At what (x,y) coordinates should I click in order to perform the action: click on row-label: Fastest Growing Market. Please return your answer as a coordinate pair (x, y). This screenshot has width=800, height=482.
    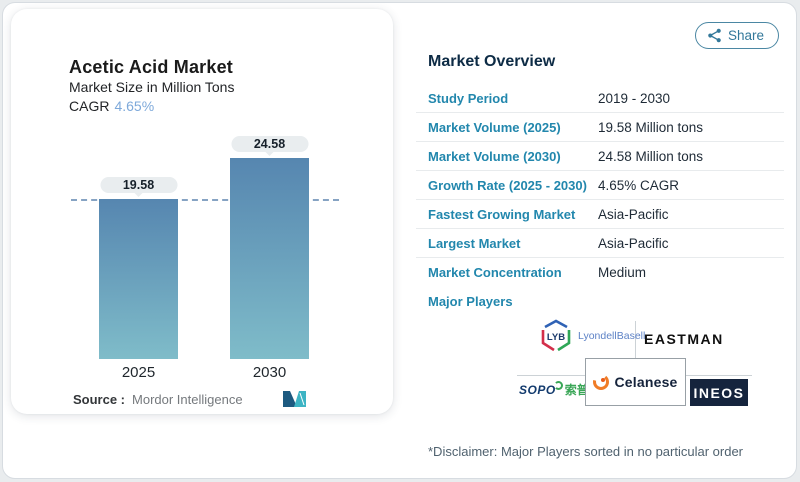
    Looking at the image, I should click on (502, 214).